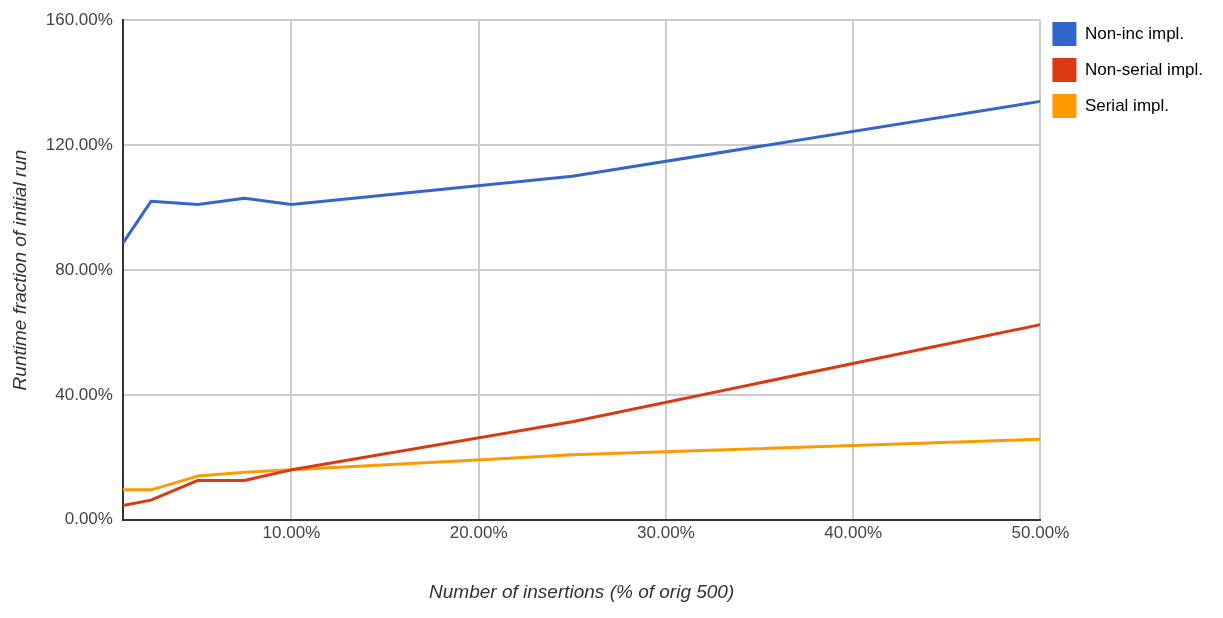  What do you see at coordinates (79, 19) in the screenshot?
I see `y-tick-label: 160.00%` at bounding box center [79, 19].